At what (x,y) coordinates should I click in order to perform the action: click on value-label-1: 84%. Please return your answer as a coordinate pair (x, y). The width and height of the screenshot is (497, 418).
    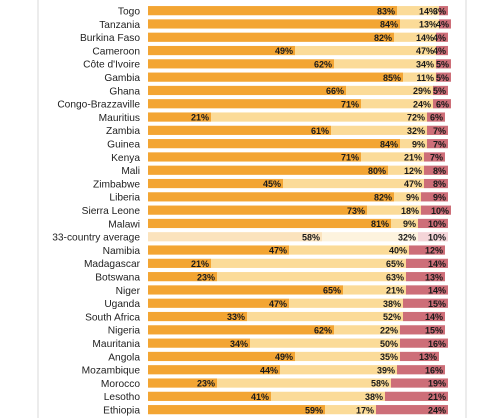
    Looking at the image, I should click on (389, 25).